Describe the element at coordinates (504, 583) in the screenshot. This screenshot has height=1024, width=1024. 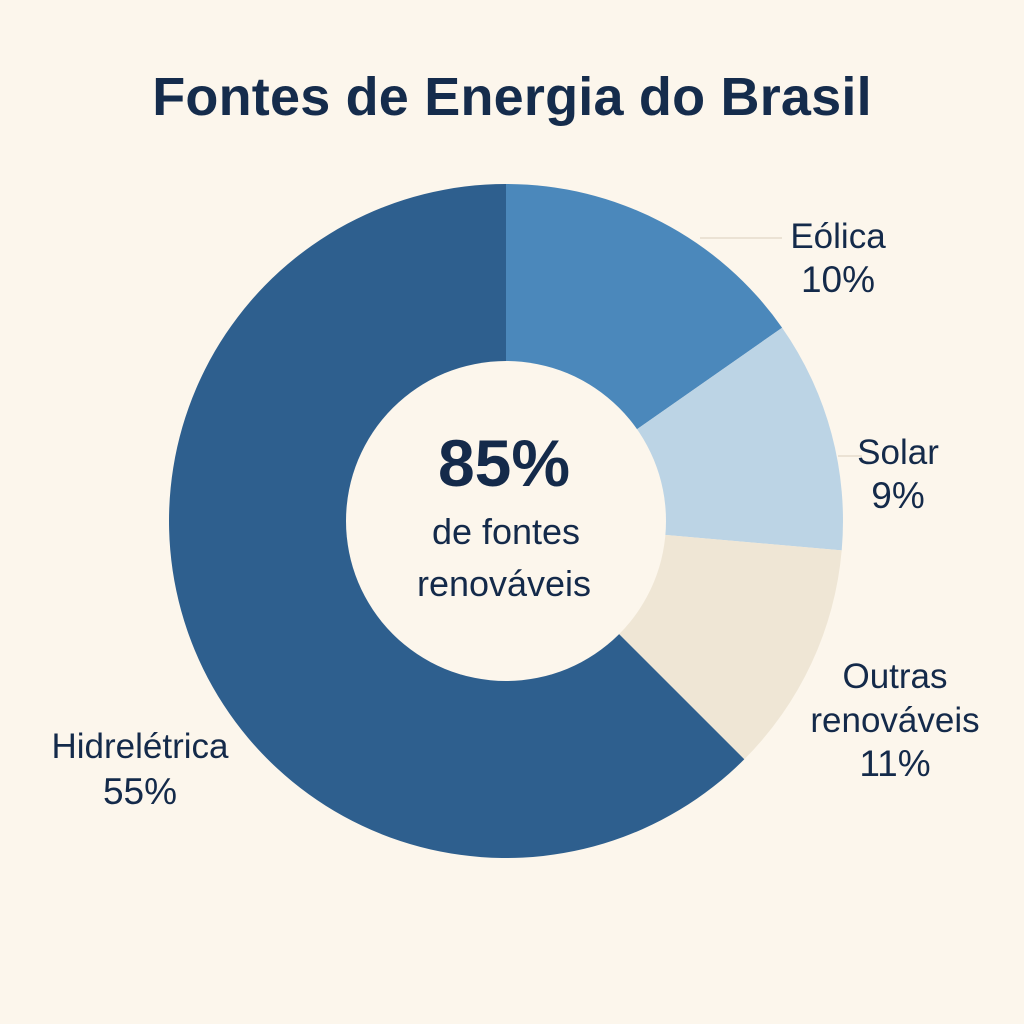
I see `center-caption-line-2: renováveis` at that location.